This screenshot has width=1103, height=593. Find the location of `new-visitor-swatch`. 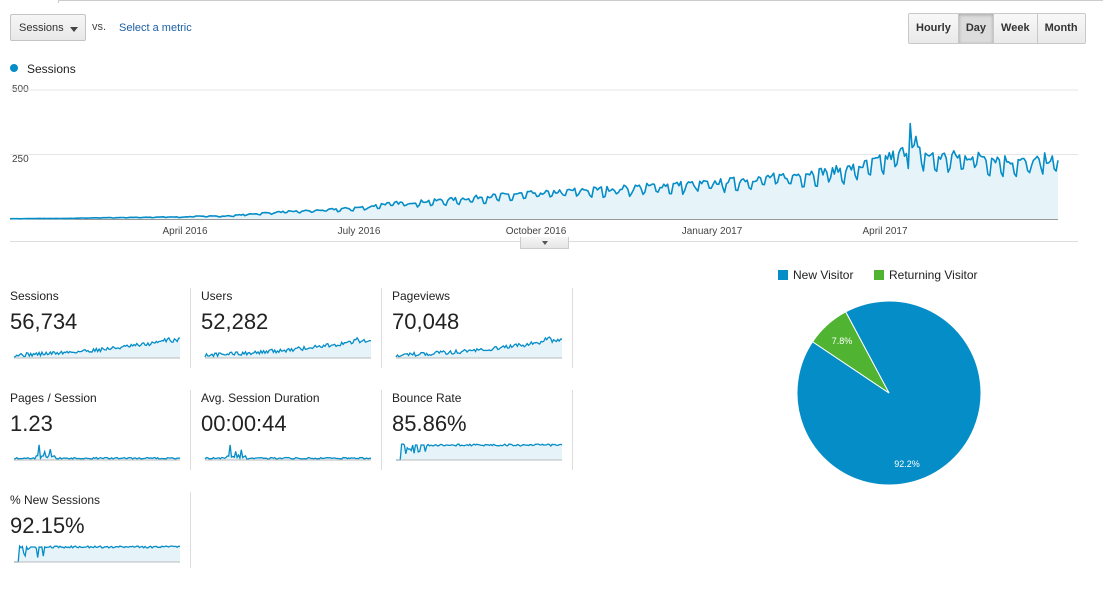

new-visitor-swatch is located at coordinates (783, 275).